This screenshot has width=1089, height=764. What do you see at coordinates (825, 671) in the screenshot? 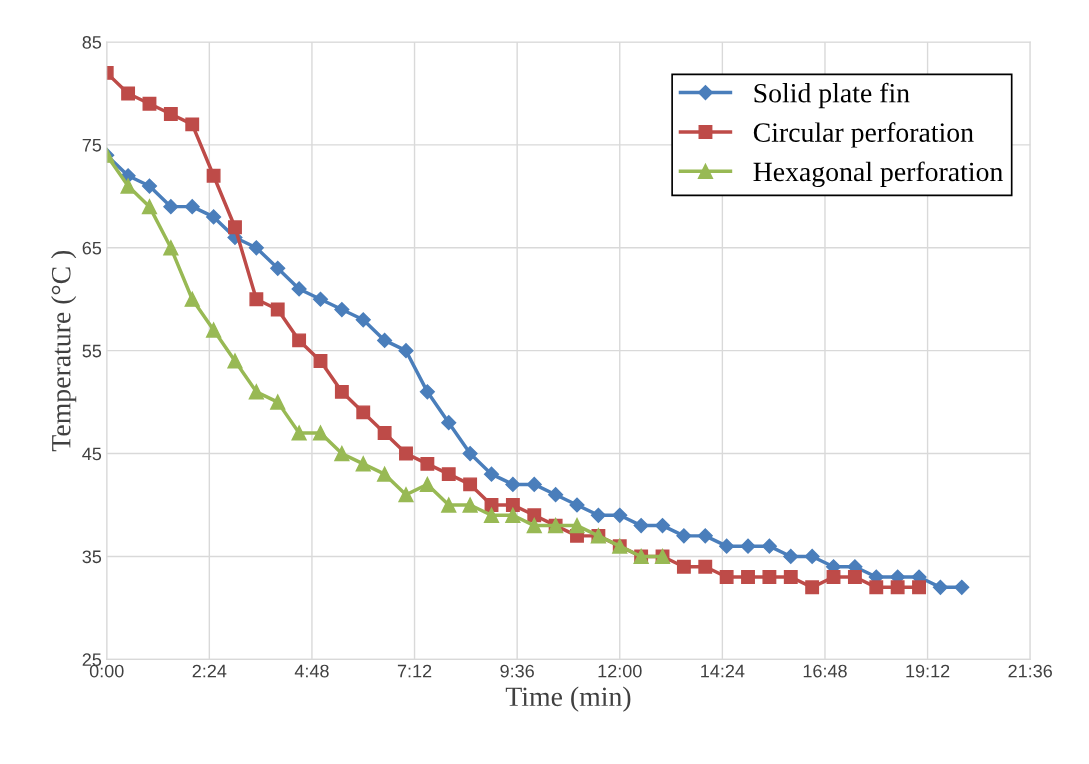
I see `x-tick-label: 16:48` at bounding box center [825, 671].